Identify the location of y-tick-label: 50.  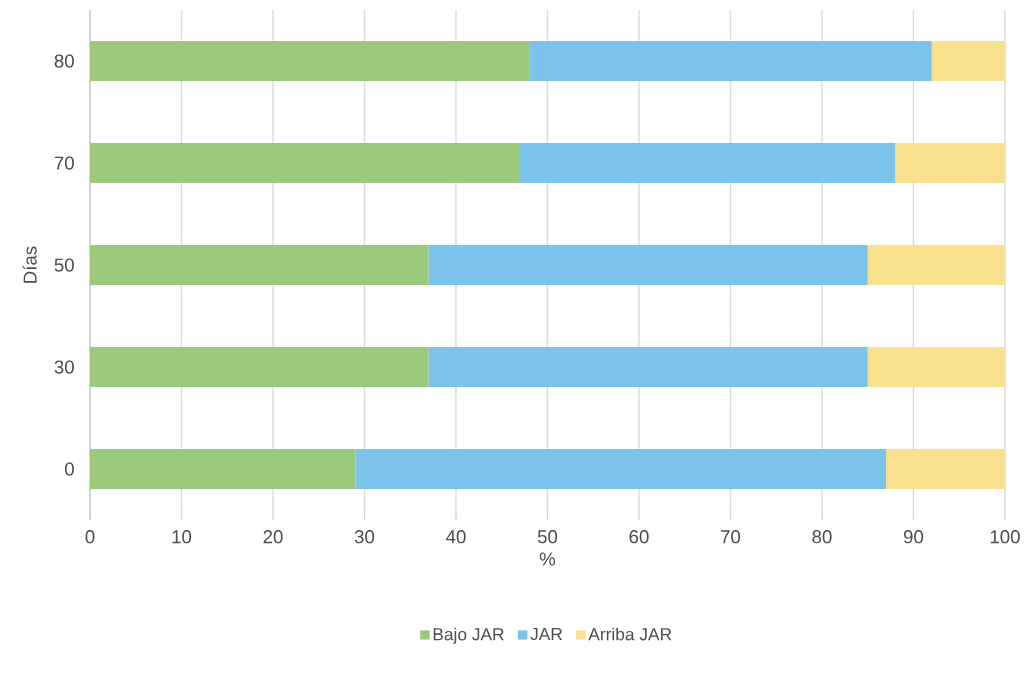
(64, 265).